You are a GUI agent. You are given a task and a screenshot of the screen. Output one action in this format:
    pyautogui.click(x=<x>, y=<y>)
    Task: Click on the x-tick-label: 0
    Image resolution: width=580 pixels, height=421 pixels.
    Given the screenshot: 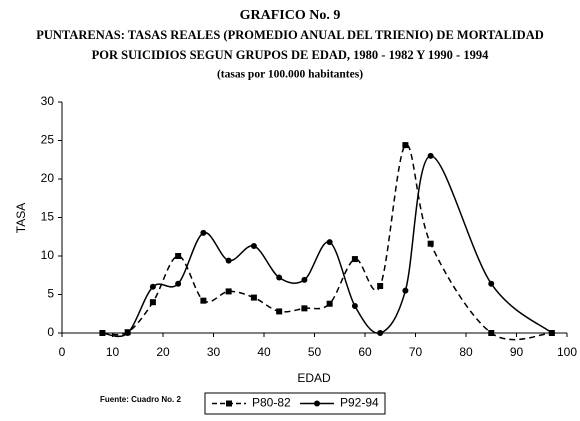 What is the action you would take?
    pyautogui.click(x=62, y=352)
    